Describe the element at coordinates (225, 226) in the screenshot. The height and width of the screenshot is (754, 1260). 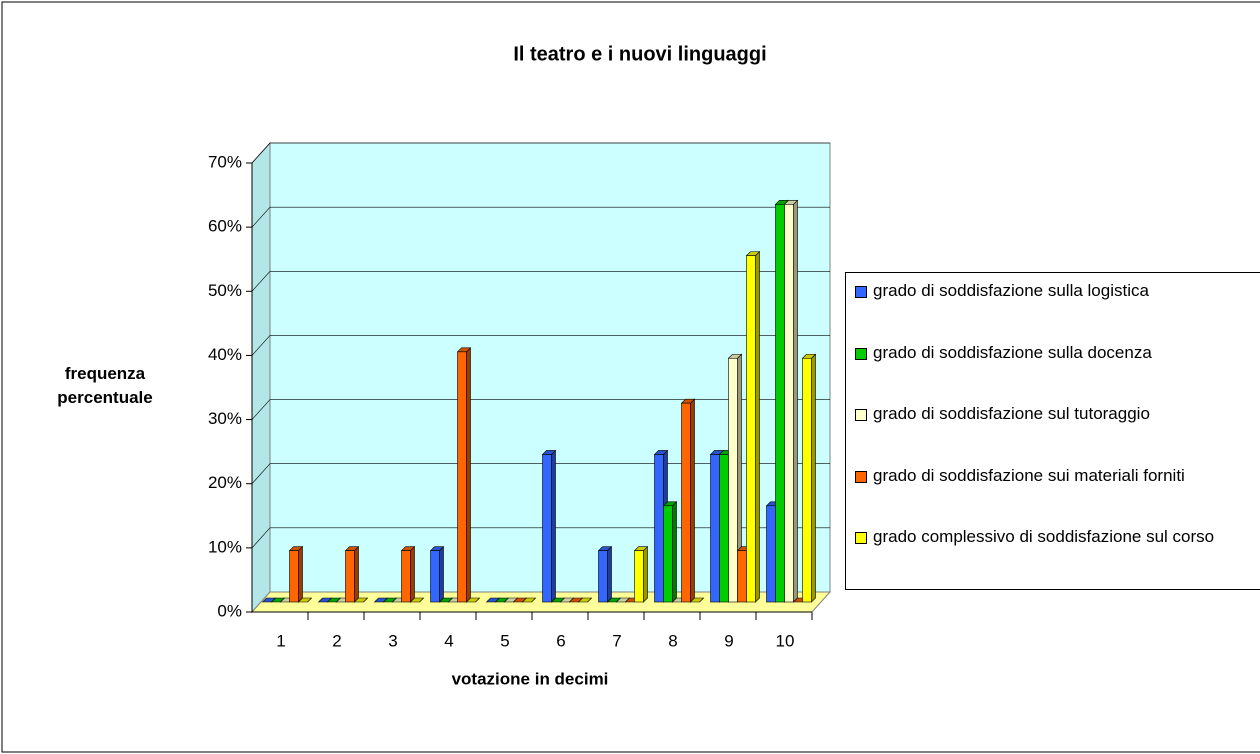
I see `y-tick-label: 60%` at that location.